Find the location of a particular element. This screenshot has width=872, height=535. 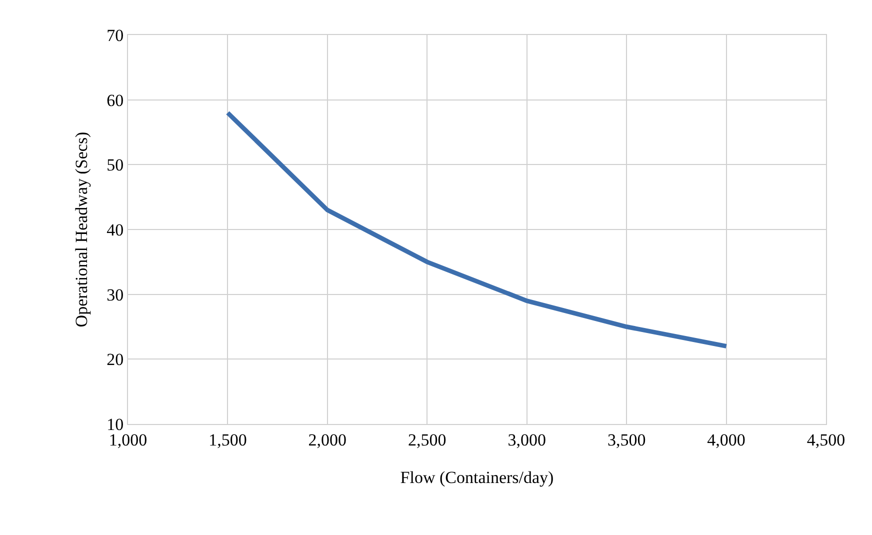

y-tick-label: 50 is located at coordinates (115, 165).